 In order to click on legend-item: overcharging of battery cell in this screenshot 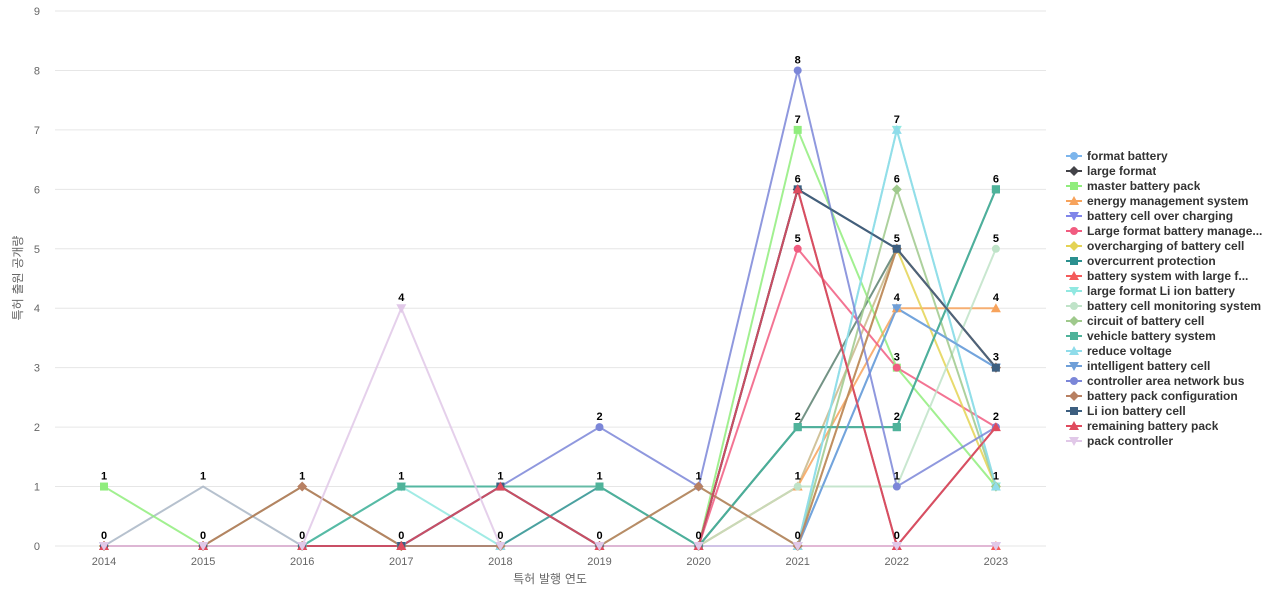, I will do `click(1171, 245)`.